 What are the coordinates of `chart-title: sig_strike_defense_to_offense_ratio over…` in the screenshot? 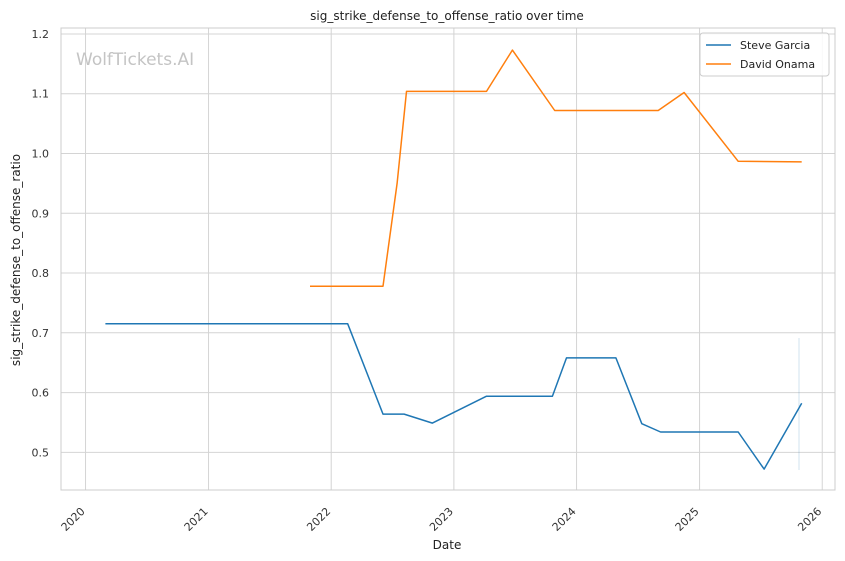 It's located at (447, 16).